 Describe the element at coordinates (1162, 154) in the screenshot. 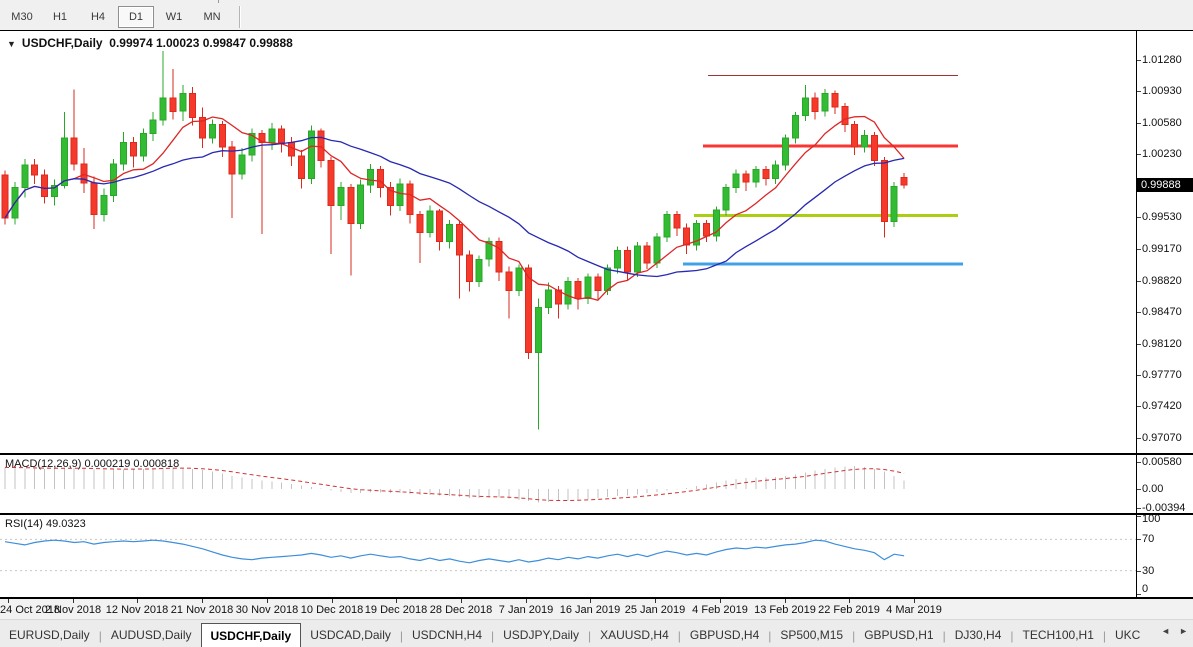

I see `price-axis-label: 1.00230` at that location.